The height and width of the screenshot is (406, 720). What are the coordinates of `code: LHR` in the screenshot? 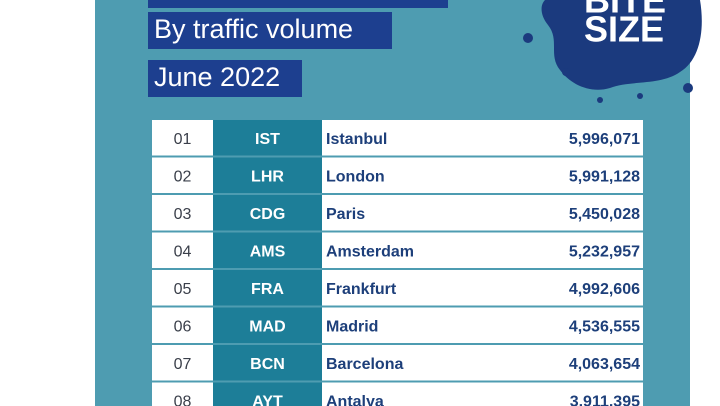 It's located at (267, 176).